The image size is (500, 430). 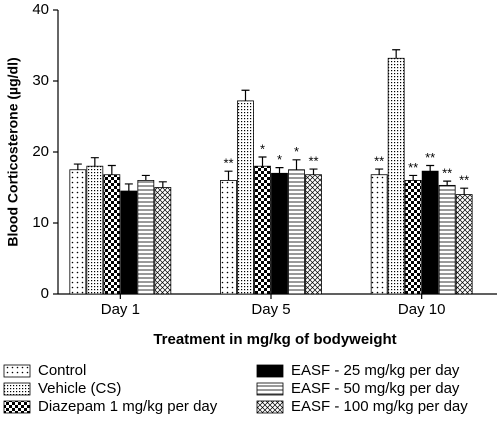 I want to click on legend-label: Control, so click(x=62, y=370).